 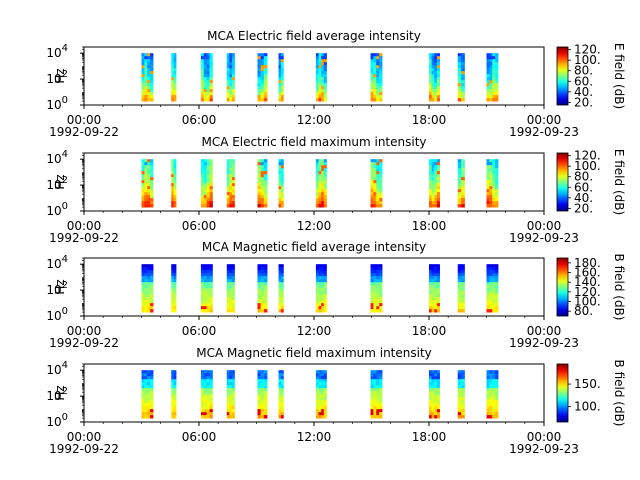 I want to click on y-axis-label: Hz, so click(x=60, y=286).